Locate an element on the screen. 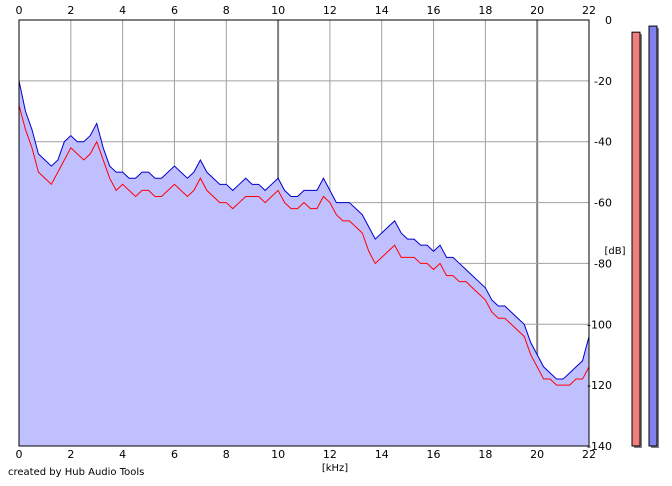  x-tick-bottom-4: 8 is located at coordinates (226, 454).